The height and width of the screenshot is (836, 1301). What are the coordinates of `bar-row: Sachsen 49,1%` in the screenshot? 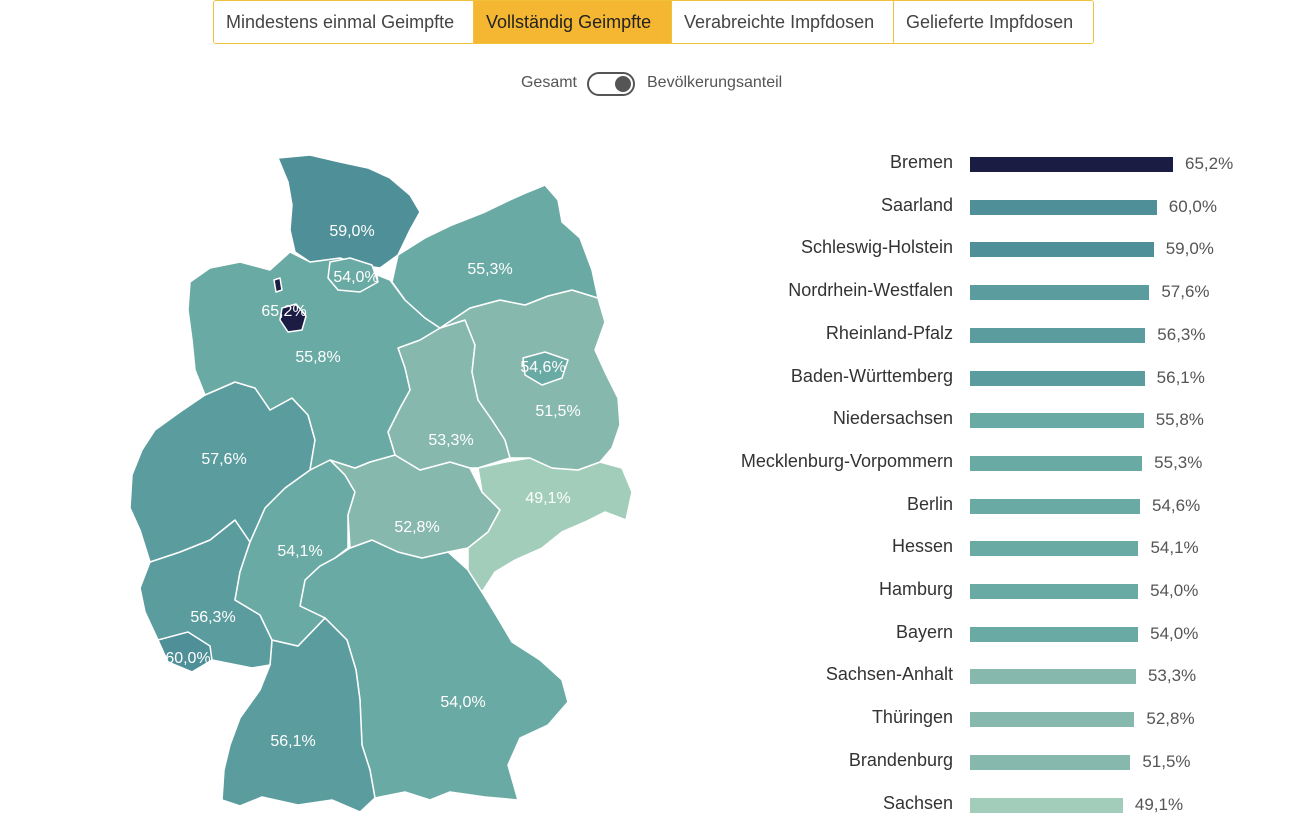 It's located at (1000, 802).